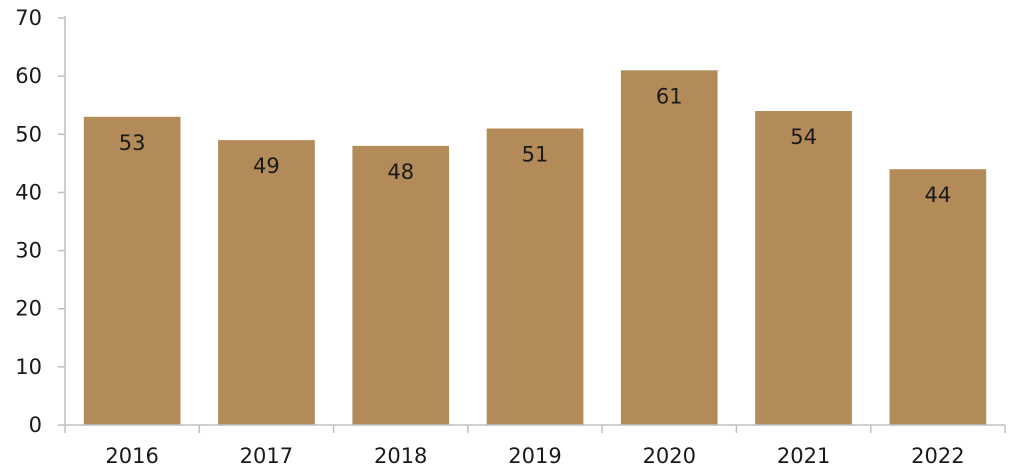 Image resolution: width=1010 pixels, height=473 pixels. I want to click on data-label-2020: 61, so click(669, 96).